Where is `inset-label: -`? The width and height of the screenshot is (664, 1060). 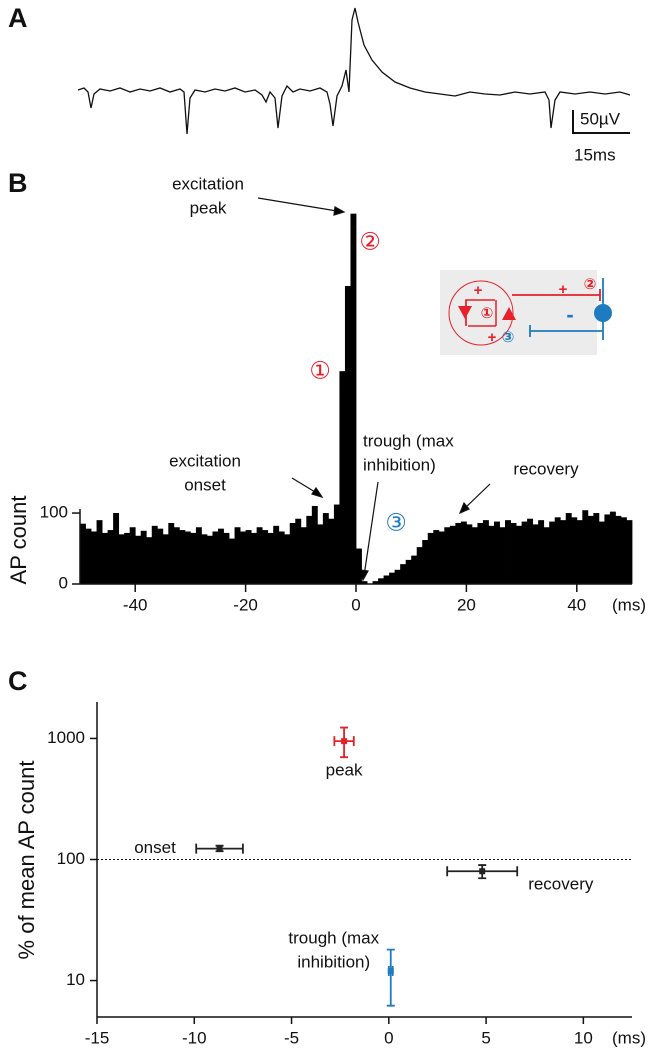 inset-label: - is located at coordinates (569, 314).